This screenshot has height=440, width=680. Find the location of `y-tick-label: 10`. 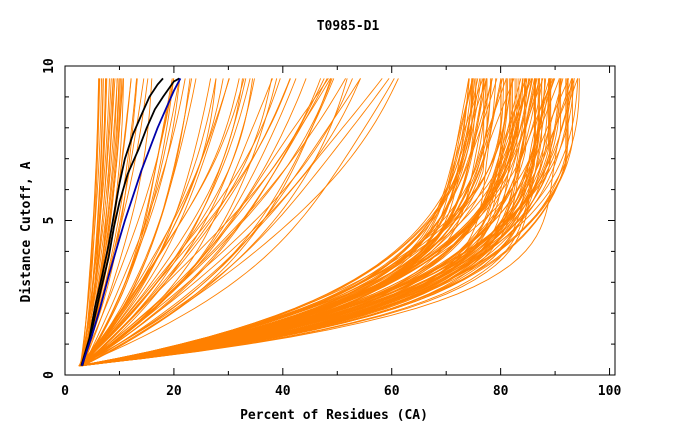

y-tick-label: 10 is located at coordinates (49, 66).